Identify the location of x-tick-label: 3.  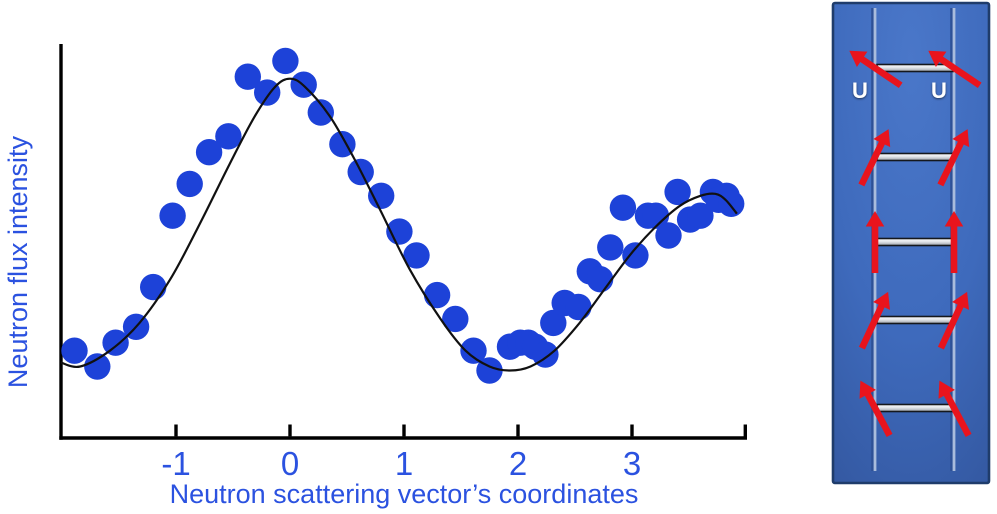
(632, 463).